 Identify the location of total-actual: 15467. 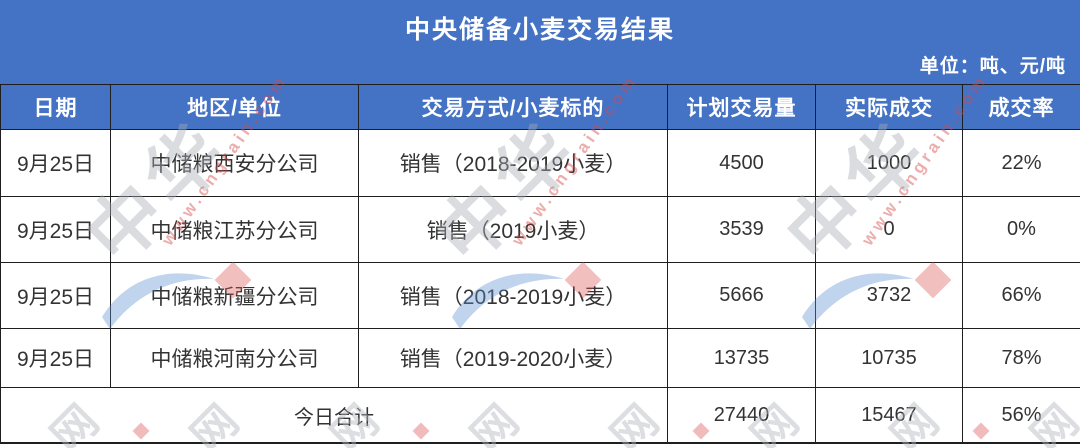
(889, 416).